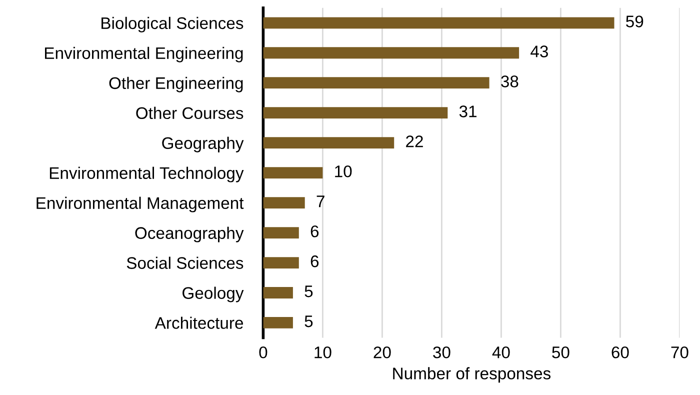  What do you see at coordinates (263, 352) in the screenshot?
I see `x-tick-label: 0` at bounding box center [263, 352].